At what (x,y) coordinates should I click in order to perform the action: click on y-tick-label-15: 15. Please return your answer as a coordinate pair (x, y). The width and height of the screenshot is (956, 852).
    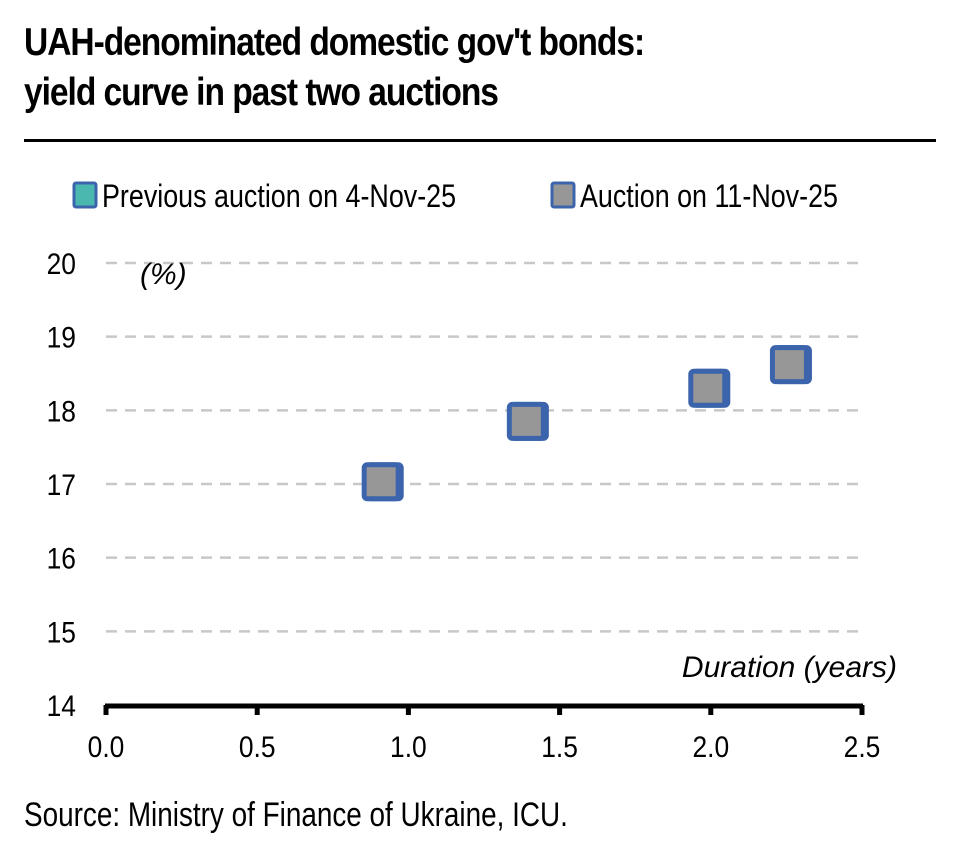
    Looking at the image, I should click on (61, 632).